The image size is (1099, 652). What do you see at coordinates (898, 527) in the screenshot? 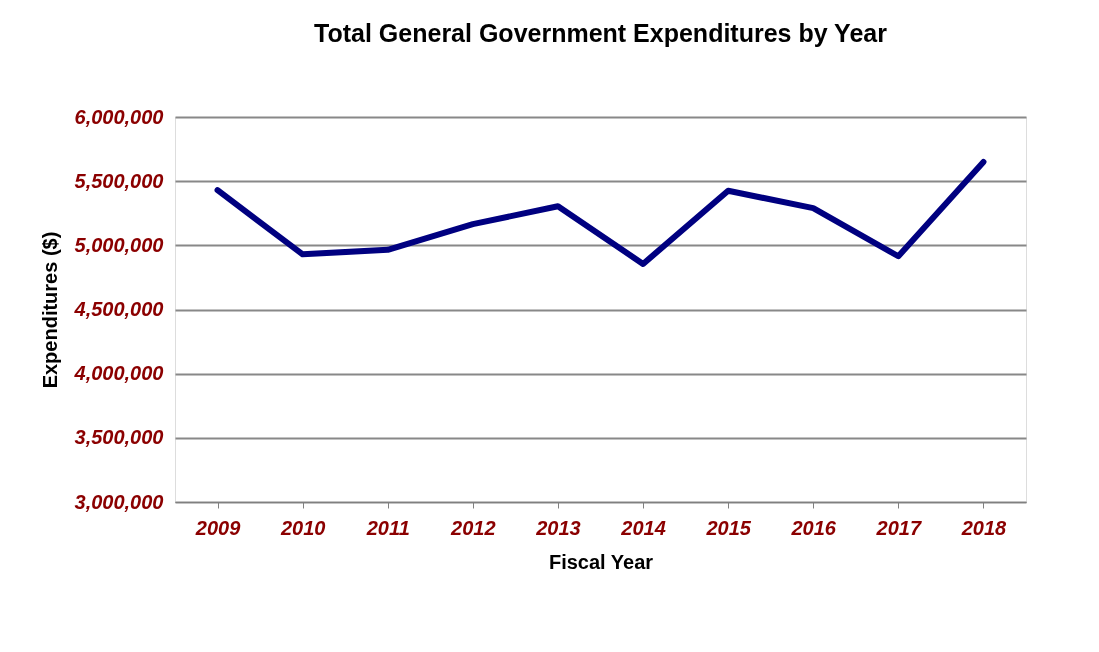
I see `x-tick-label: 2017` at bounding box center [898, 527].